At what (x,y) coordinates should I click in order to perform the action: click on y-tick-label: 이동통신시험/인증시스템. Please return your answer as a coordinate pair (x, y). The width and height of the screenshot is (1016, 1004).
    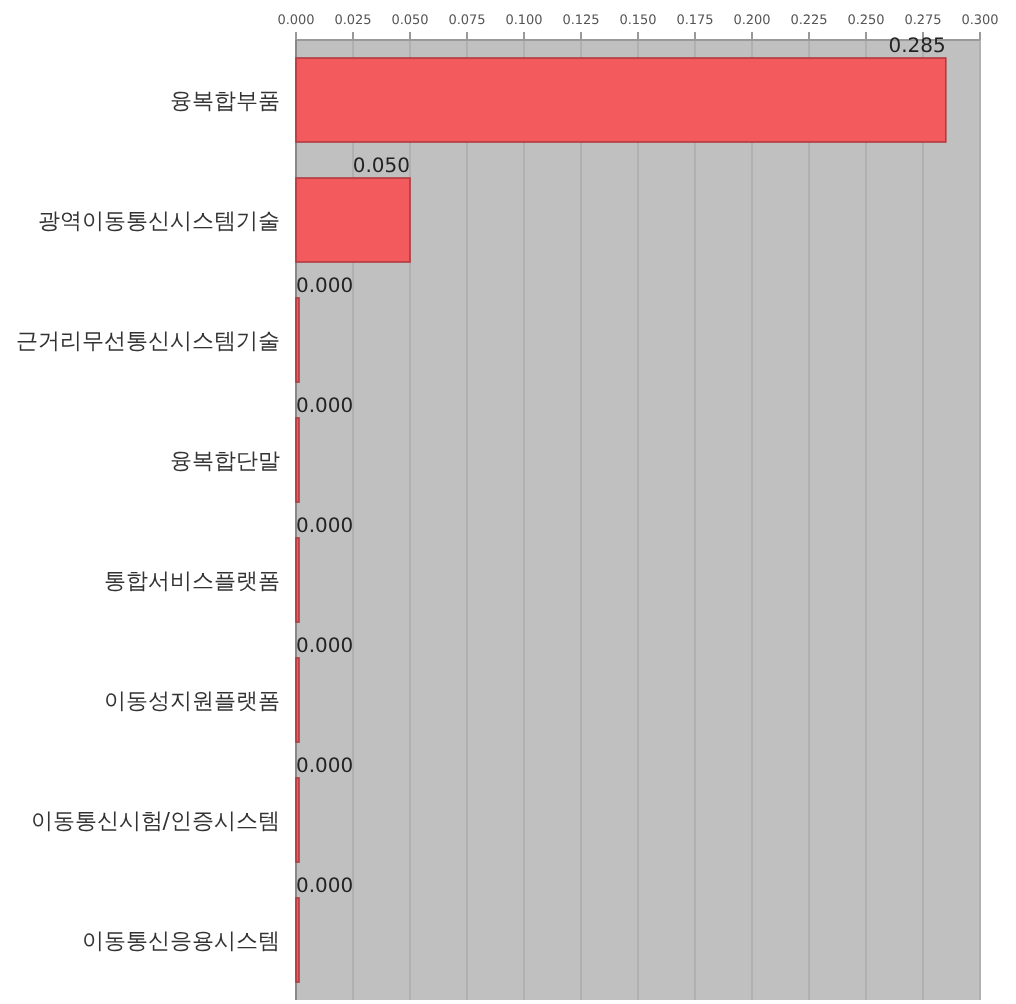
    Looking at the image, I should click on (155, 821).